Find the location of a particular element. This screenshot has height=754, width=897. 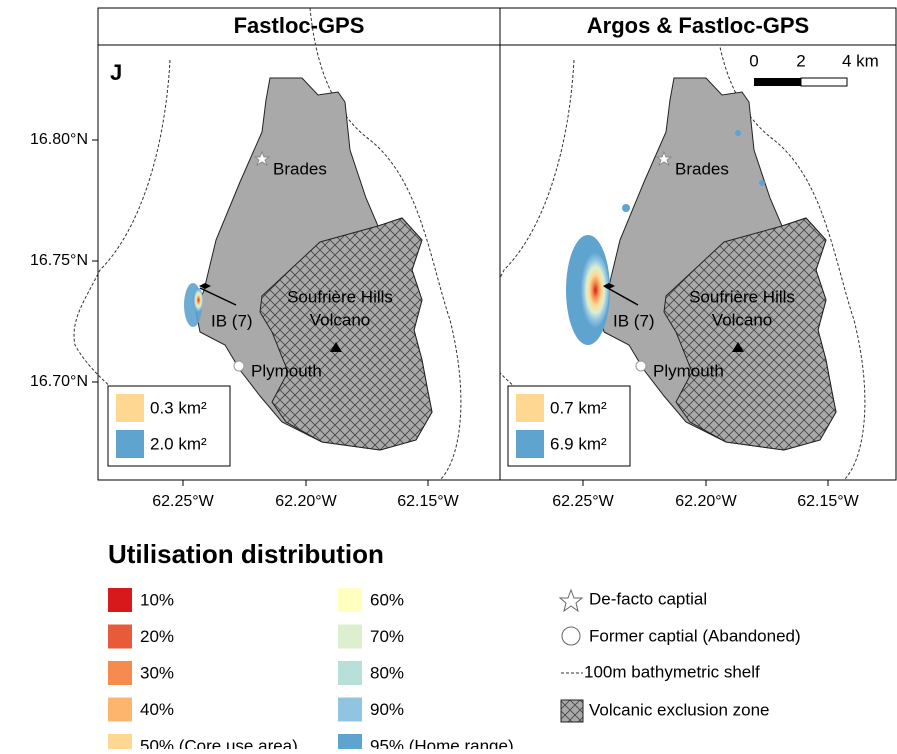

legend-label: 40% is located at coordinates (157, 709).